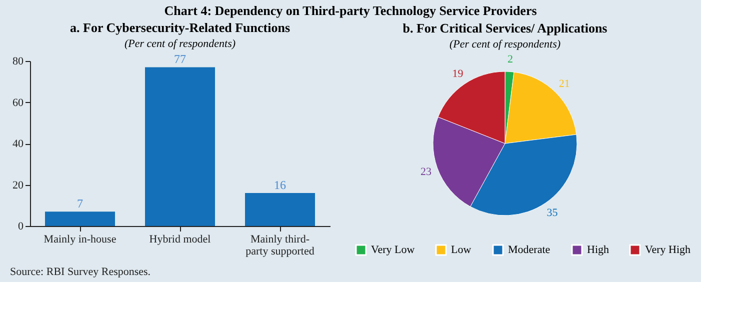  I want to click on y-tick-label: 20, so click(18, 185).